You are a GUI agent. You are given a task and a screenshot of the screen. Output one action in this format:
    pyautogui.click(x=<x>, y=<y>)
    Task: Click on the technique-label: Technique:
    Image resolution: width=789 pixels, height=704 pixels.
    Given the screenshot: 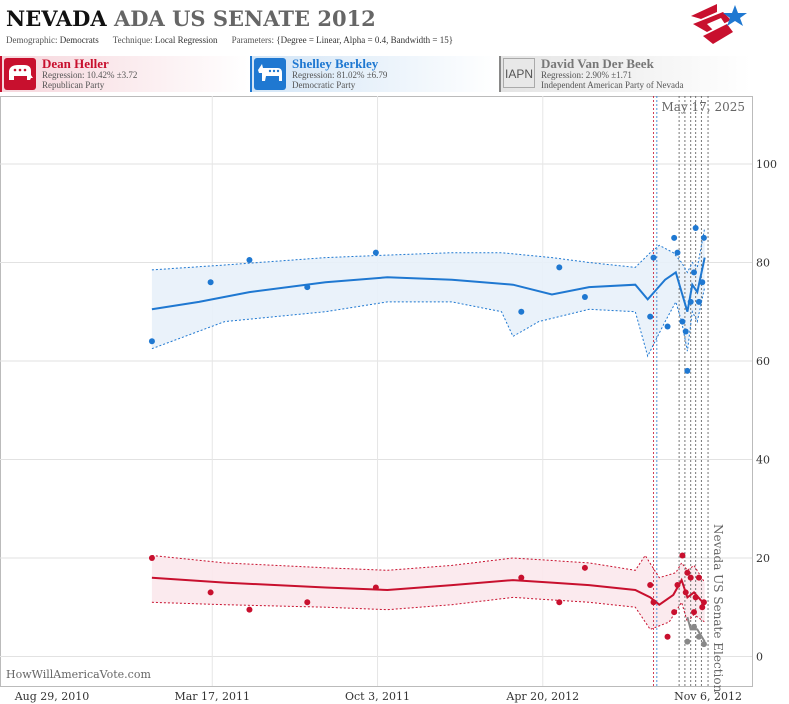 What is the action you would take?
    pyautogui.click(x=132, y=40)
    